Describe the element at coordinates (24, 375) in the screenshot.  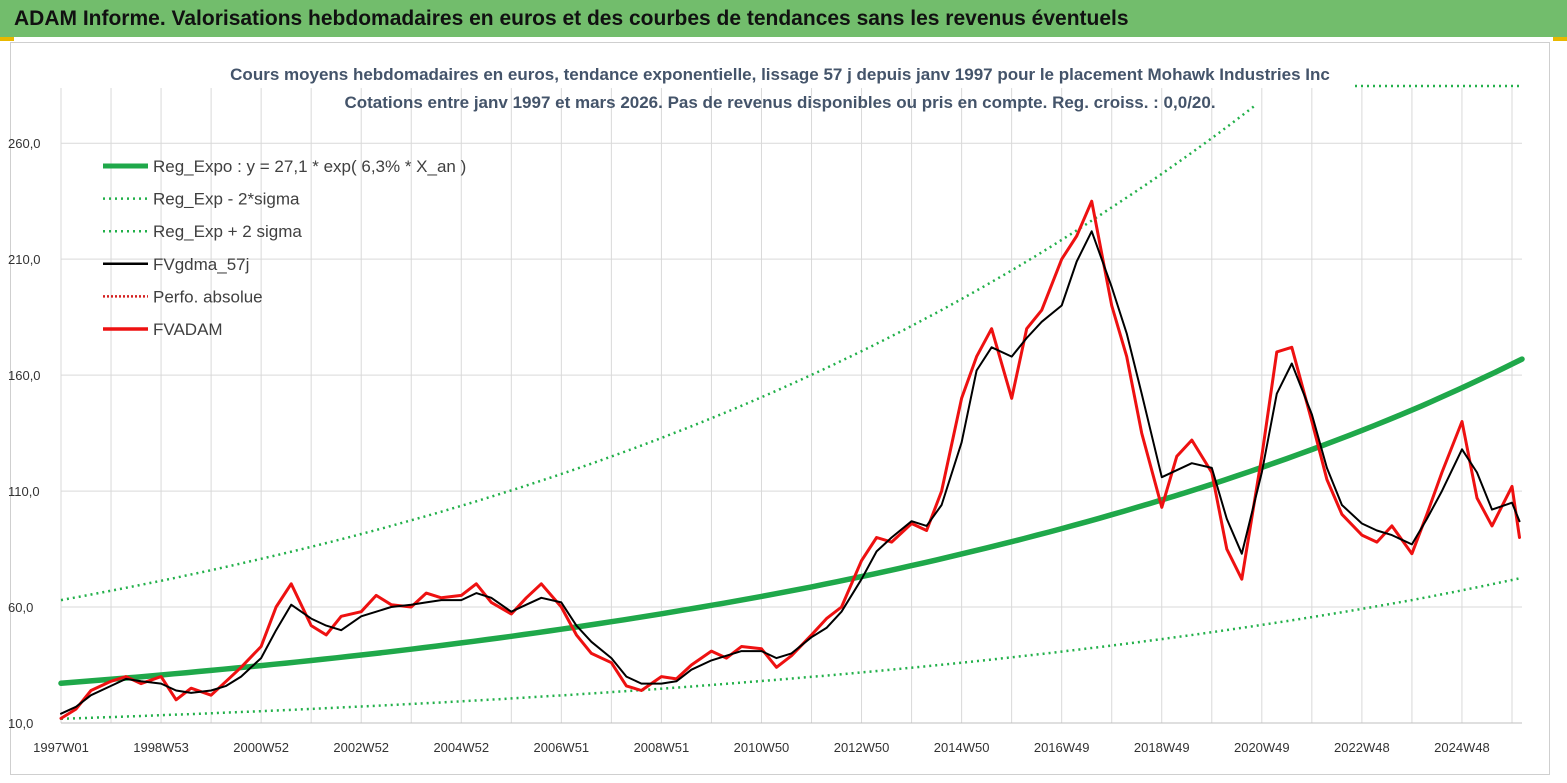
I see `y-tick-label: 160,0` at that location.